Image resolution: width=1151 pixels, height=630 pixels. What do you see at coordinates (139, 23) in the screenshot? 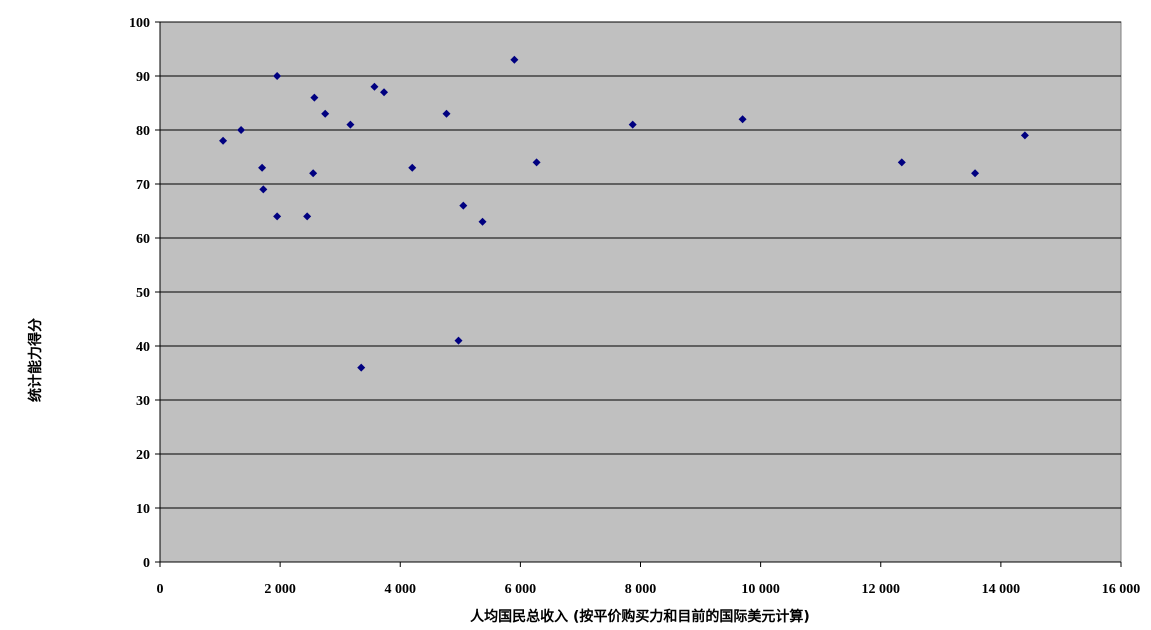
I see `y-tick-label: 100` at bounding box center [139, 23].